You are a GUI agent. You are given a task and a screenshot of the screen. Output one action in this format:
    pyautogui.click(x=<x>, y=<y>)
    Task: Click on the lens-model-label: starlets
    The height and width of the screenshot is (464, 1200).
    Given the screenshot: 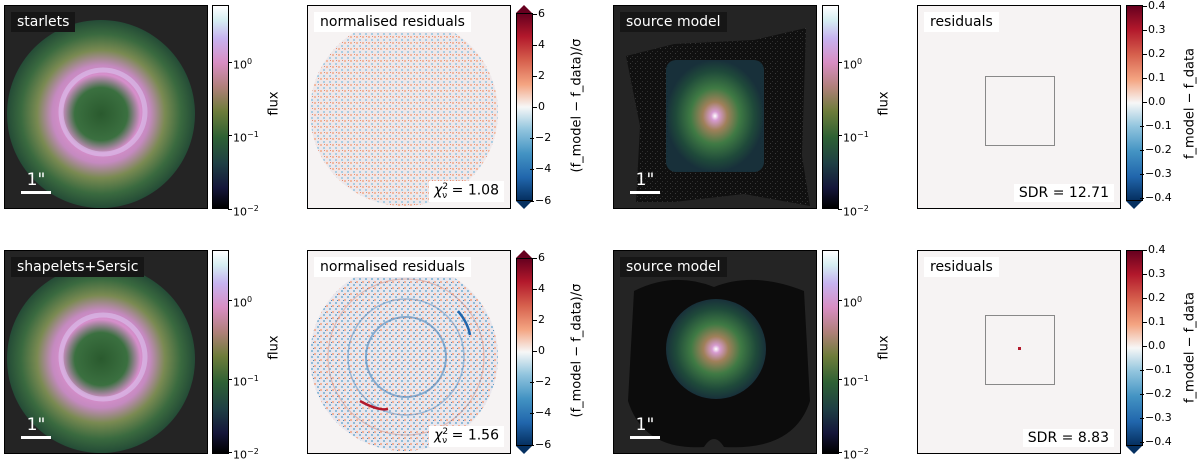 What is the action you would take?
    pyautogui.click(x=43, y=22)
    